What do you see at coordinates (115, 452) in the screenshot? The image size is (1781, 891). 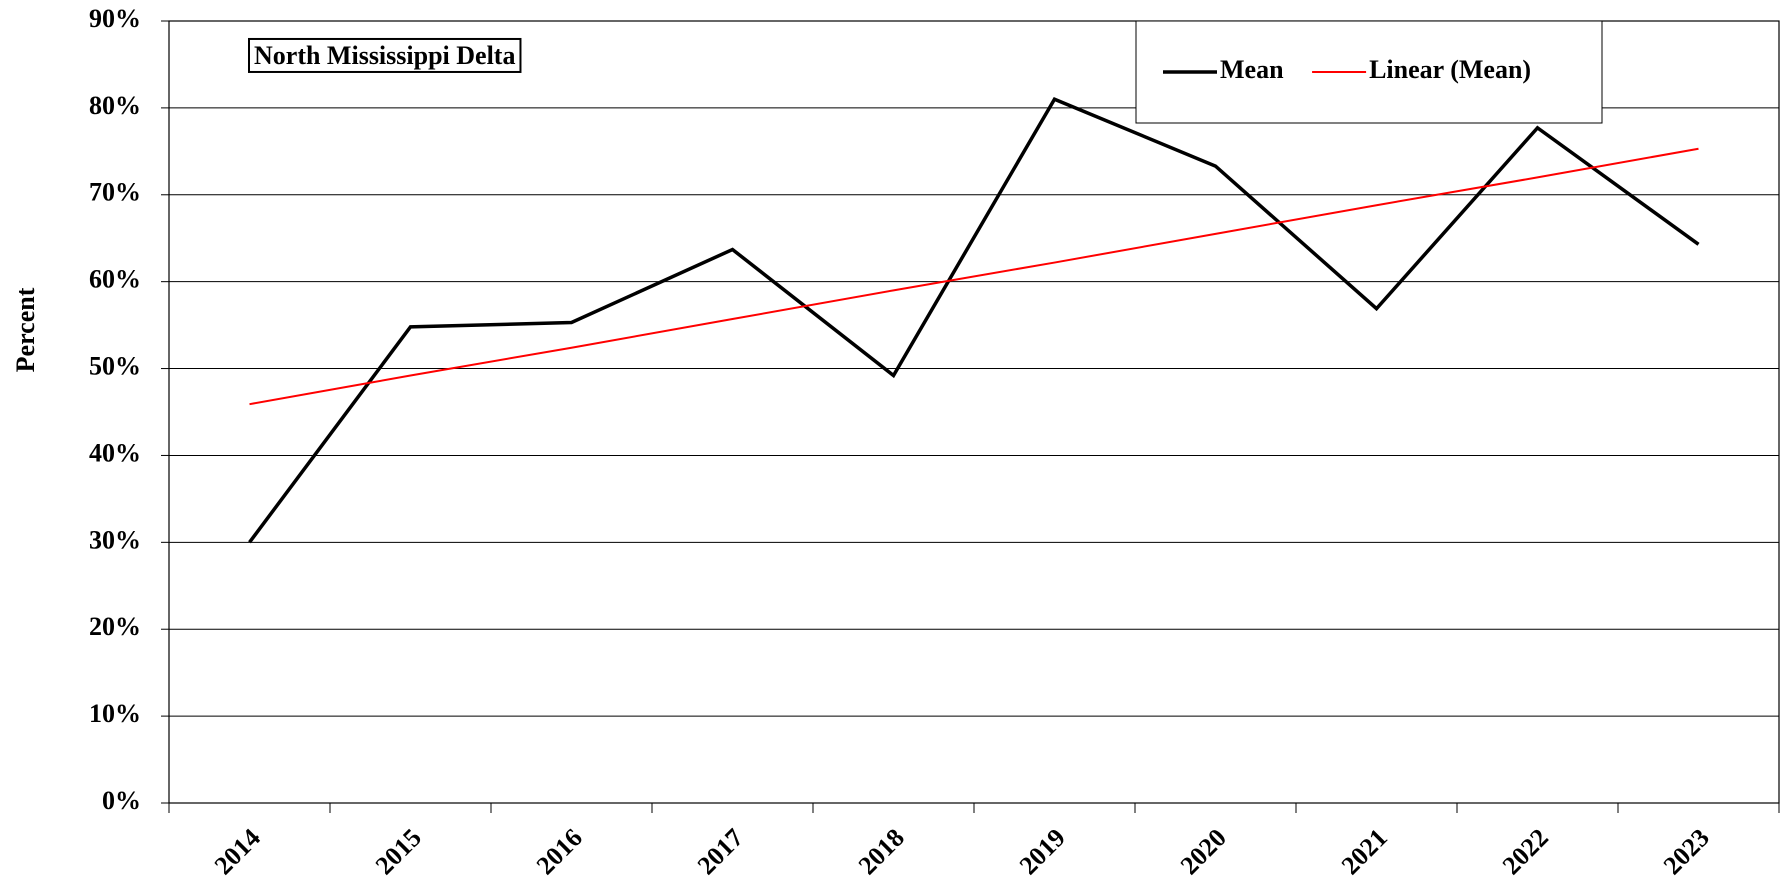 I see `y-tick-label: 40%` at bounding box center [115, 452].